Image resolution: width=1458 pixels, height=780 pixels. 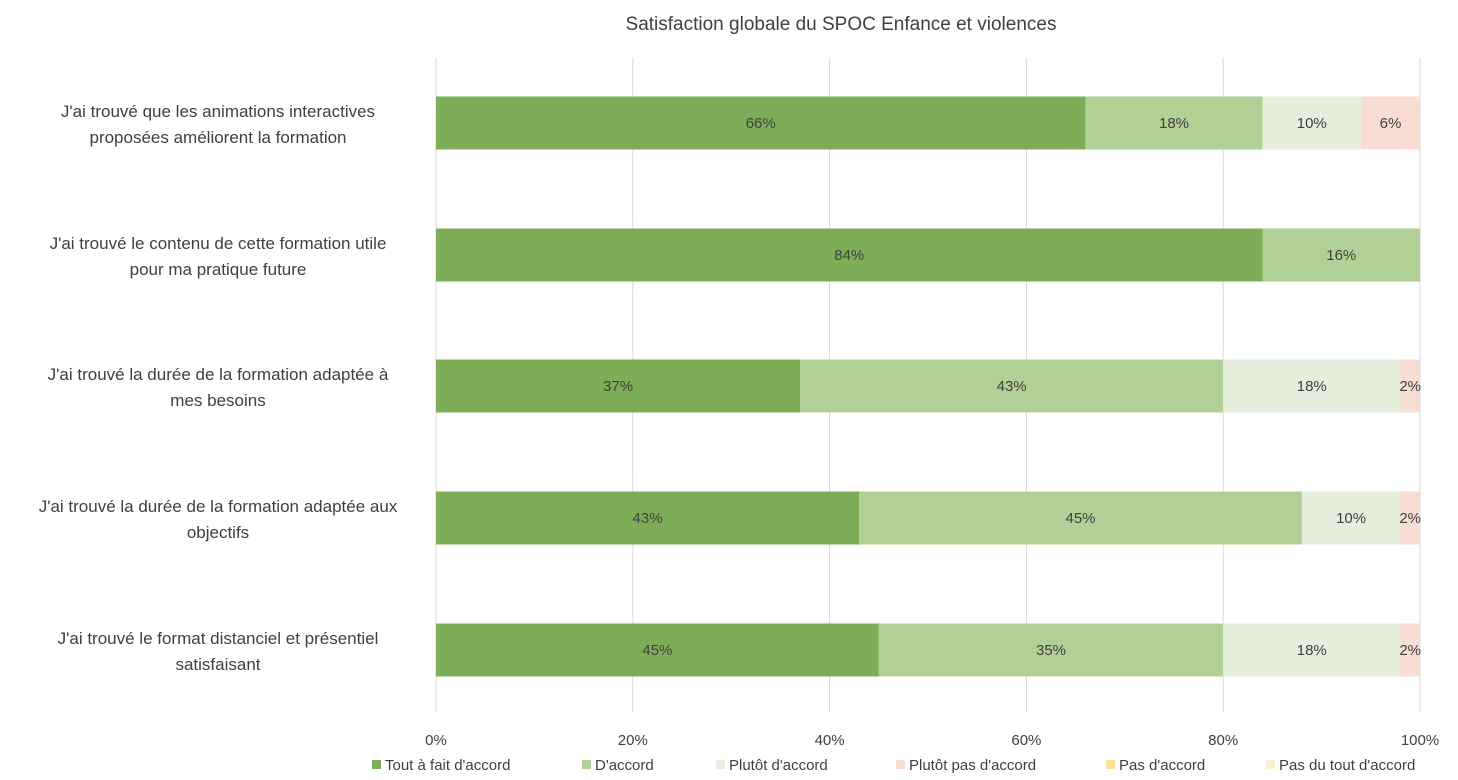 What do you see at coordinates (972, 765) in the screenshot?
I see `legend-label: Plutôt pas d'accord` at bounding box center [972, 765].